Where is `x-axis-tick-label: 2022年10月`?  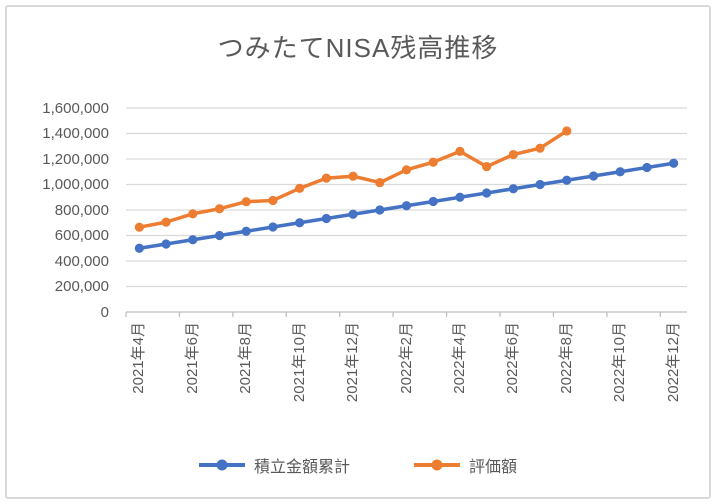
x-axis-tick-label: 2022年10月 is located at coordinates (620, 362).